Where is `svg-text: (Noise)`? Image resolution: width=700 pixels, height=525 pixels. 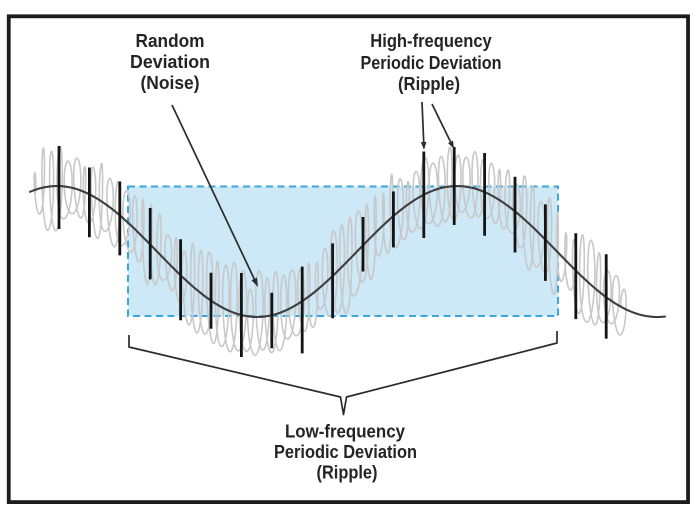 svg-text: (Noise) is located at coordinates (170, 83).